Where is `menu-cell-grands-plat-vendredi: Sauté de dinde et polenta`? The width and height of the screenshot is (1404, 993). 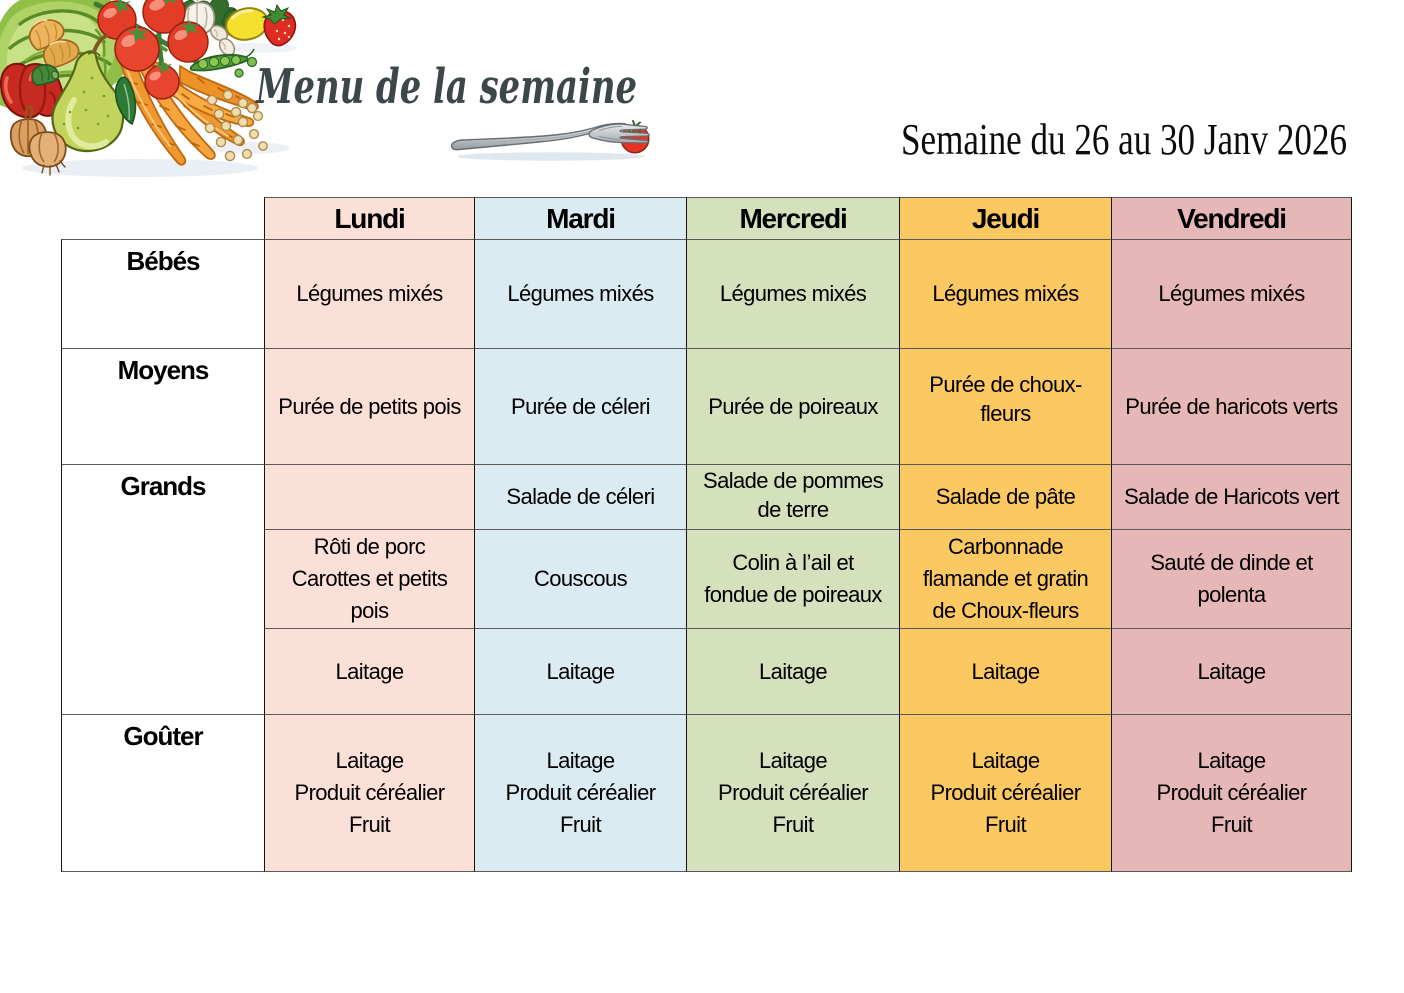 menu-cell-grands-plat-vendredi: Sauté de dinde et polenta is located at coordinates (1231, 578).